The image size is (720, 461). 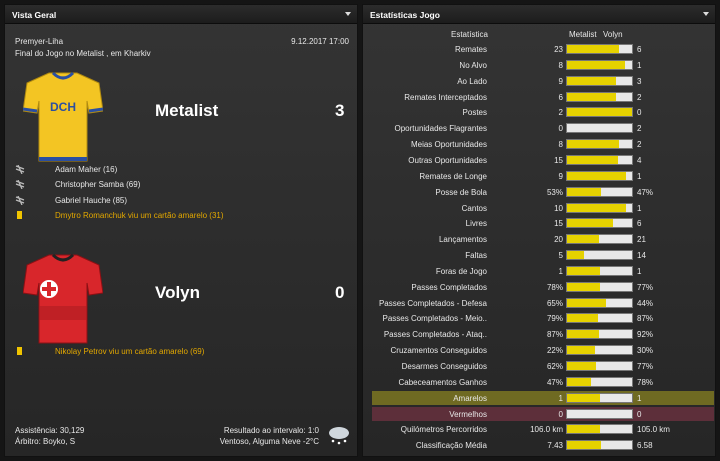 What do you see at coordinates (462, 240) in the screenshot?
I see `stat-label: Lançamentos` at bounding box center [462, 240].